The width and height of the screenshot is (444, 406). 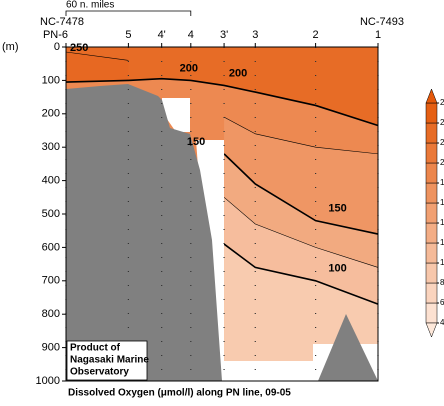 I want to click on colorbar-tick-label: 200, so click(x=442, y=162).